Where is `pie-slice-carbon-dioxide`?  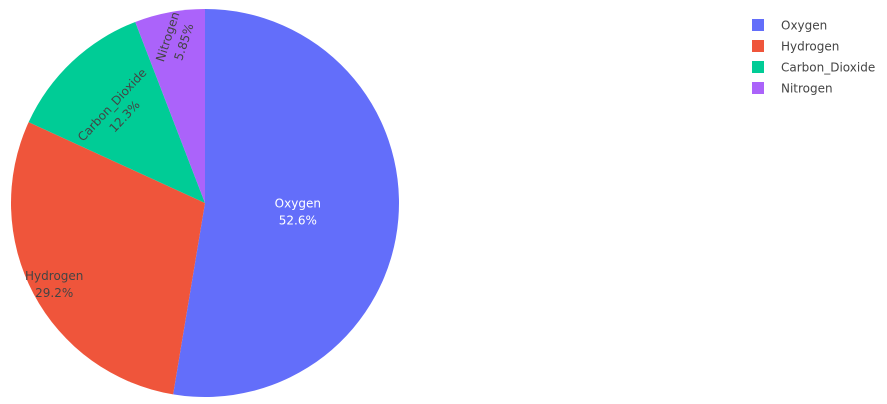 pie-slice-carbon-dioxide is located at coordinates (116, 112).